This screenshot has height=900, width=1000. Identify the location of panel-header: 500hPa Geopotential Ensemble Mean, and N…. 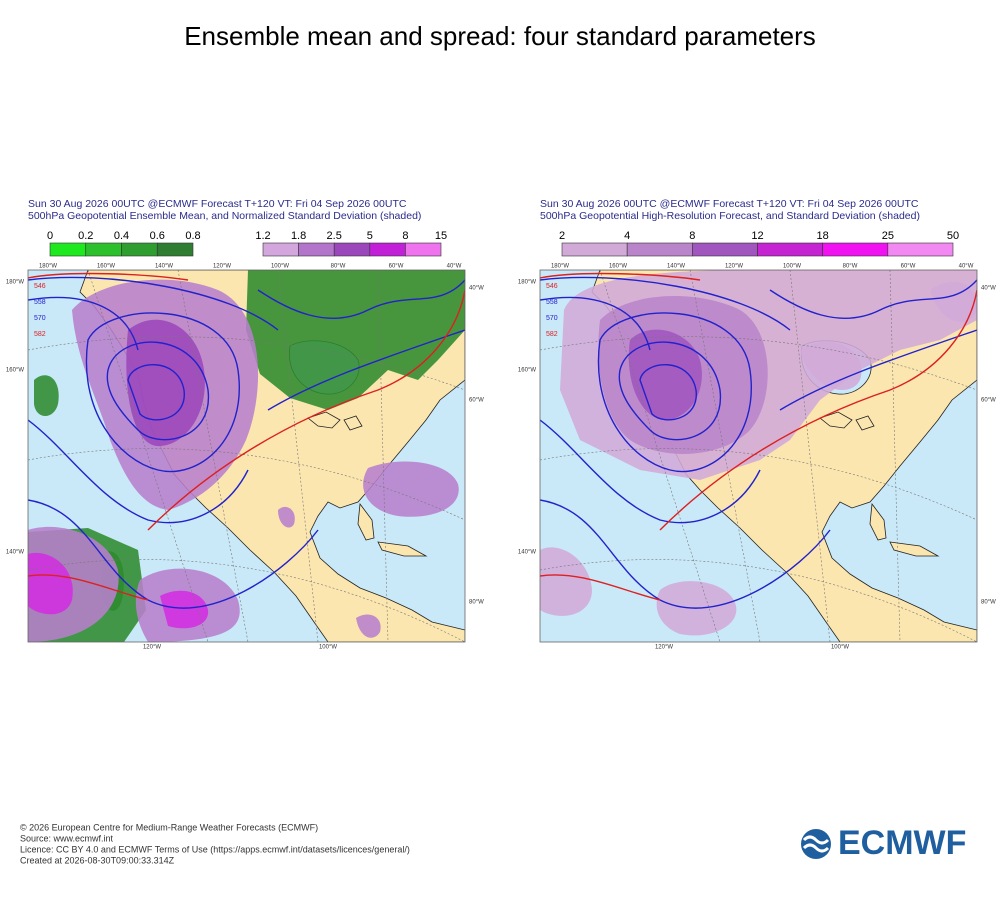
(224, 216).